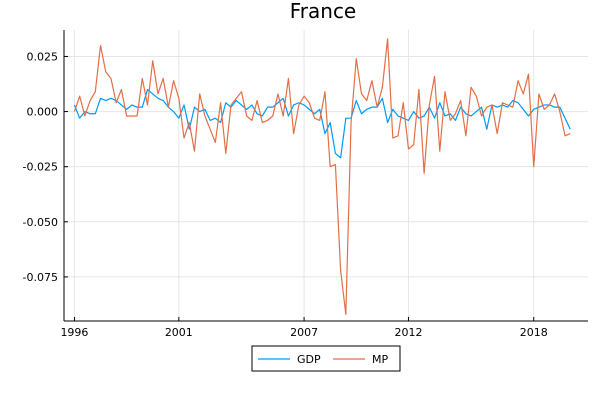 Image resolution: width=600 pixels, height=400 pixels. What do you see at coordinates (323, 11) in the screenshot?
I see `chart-title: France` at bounding box center [323, 11].